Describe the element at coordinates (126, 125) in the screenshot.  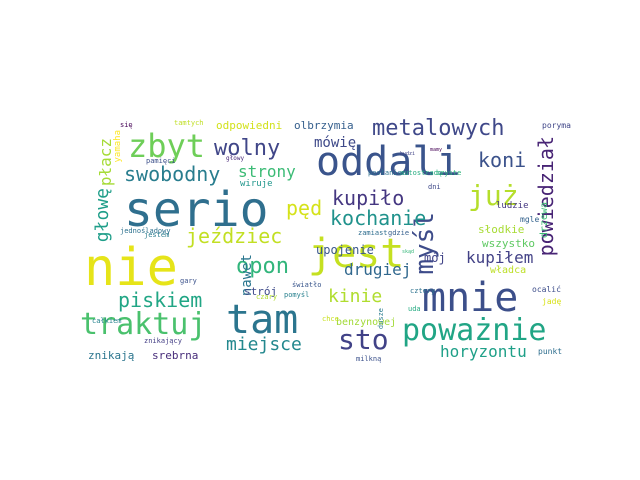
I see `word-sie: się` at that location.